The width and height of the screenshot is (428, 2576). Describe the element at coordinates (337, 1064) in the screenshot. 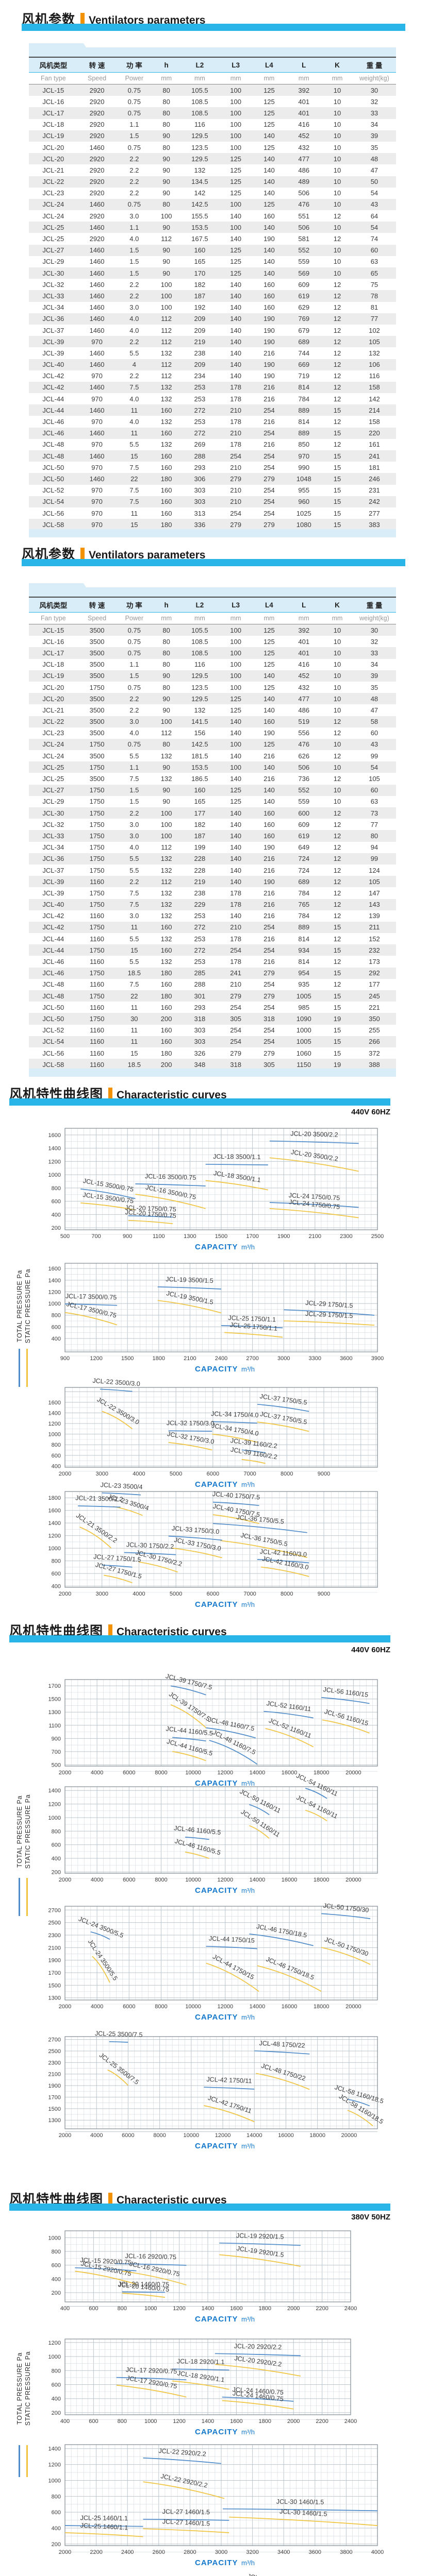

I see `cell: 19` at that location.